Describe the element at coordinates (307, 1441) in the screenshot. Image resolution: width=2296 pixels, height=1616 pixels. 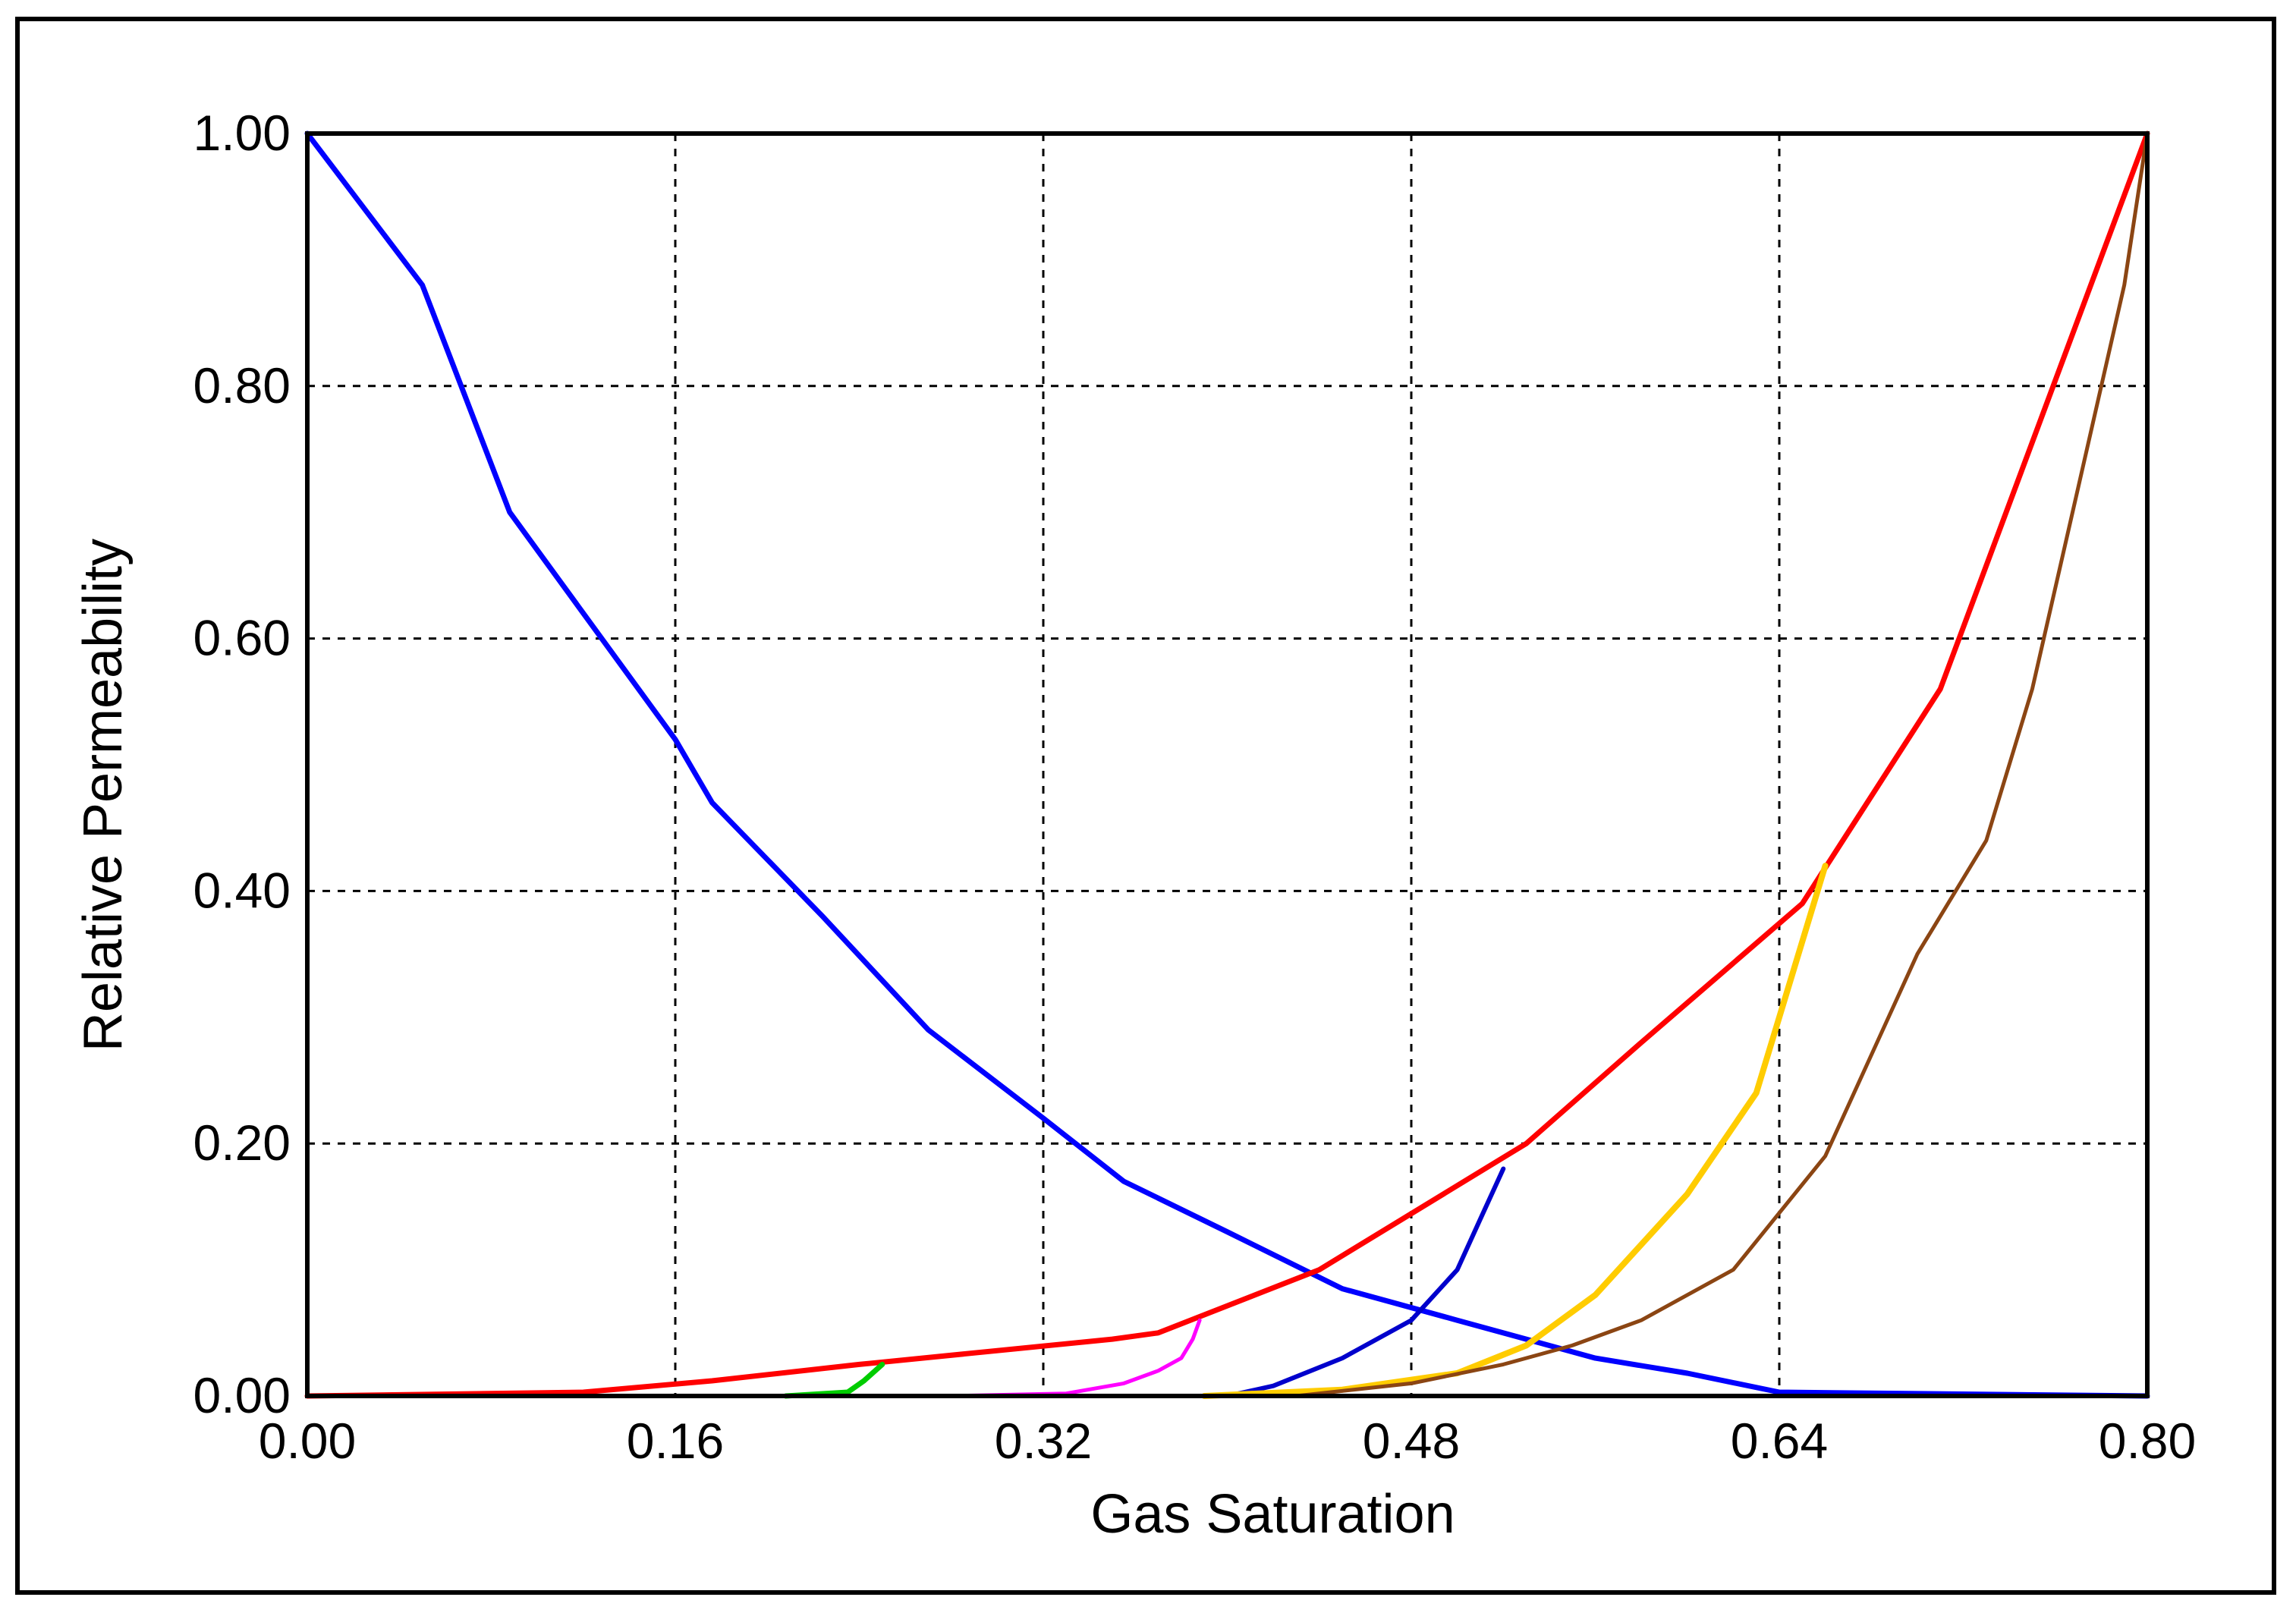
I see `x-tick-label: 0.00` at that location.